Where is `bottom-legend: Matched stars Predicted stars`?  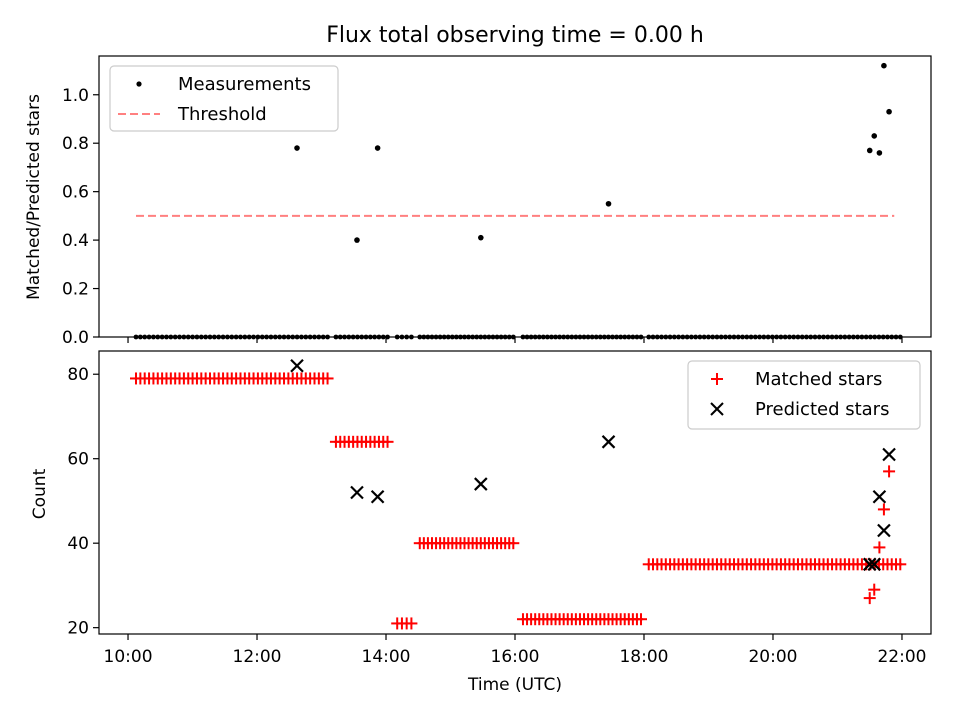
bottom-legend: Matched stars Predicted stars is located at coordinates (804, 395).